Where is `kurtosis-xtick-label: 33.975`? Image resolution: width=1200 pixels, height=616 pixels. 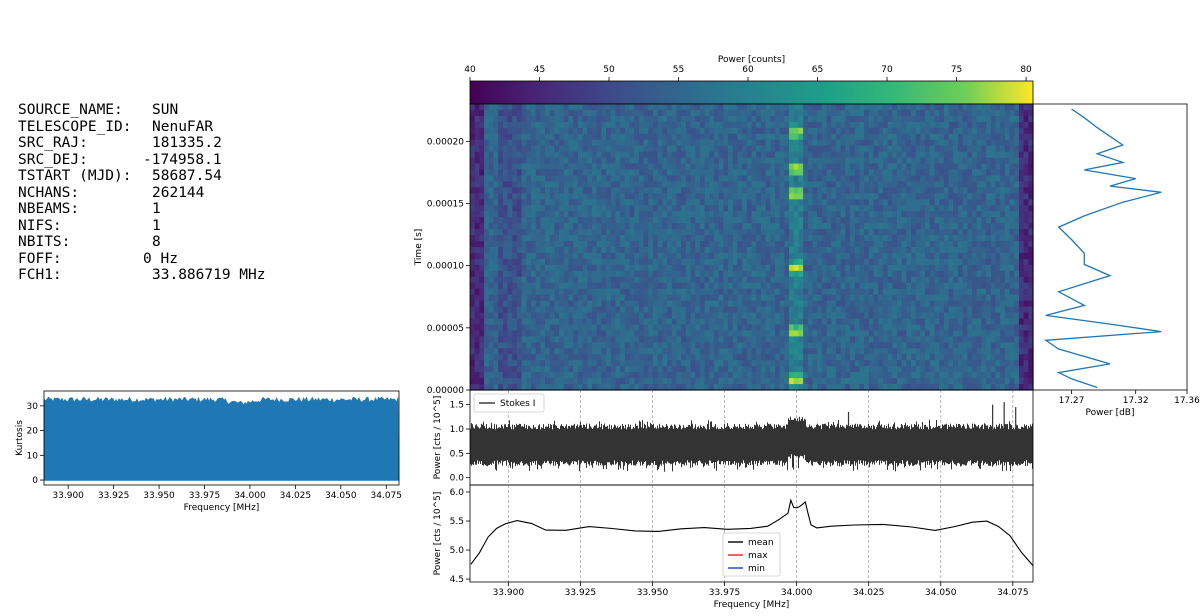 kurtosis-xtick-label: 33.975 is located at coordinates (205, 496).